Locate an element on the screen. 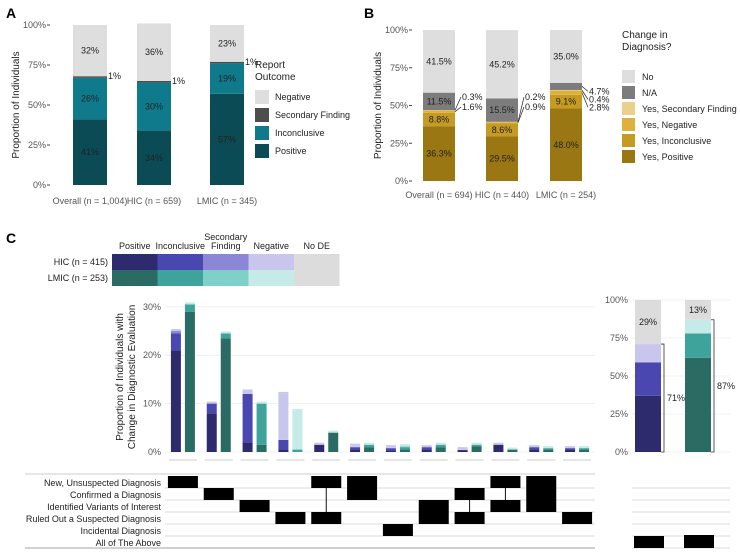  b-data-label: 0.2% is located at coordinates (535, 97).